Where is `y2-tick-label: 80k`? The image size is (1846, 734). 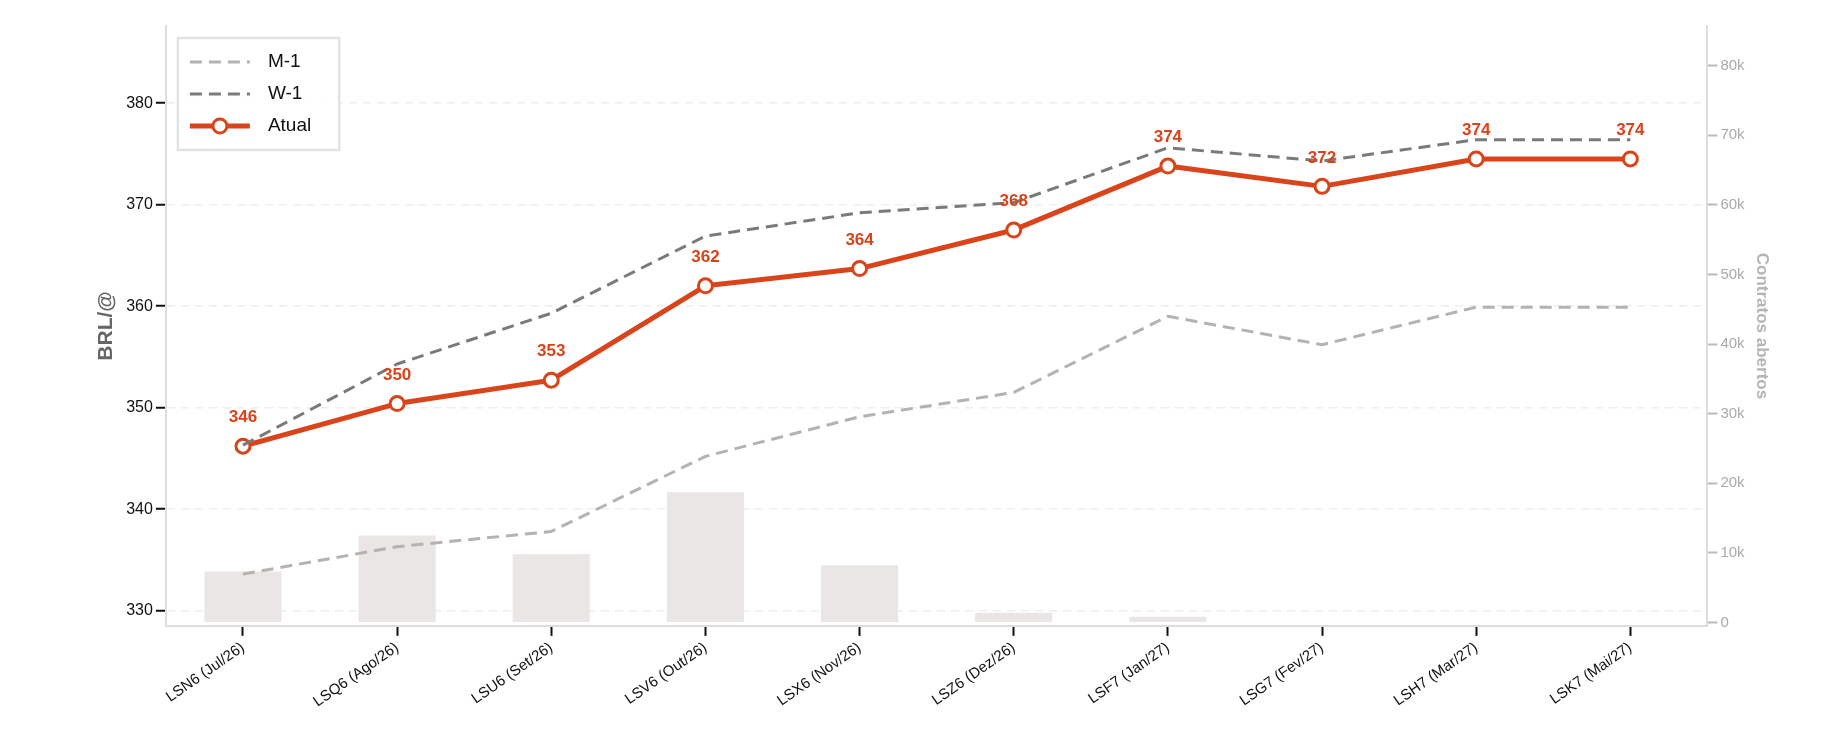 y2-tick-label: 80k is located at coordinates (1733, 64).